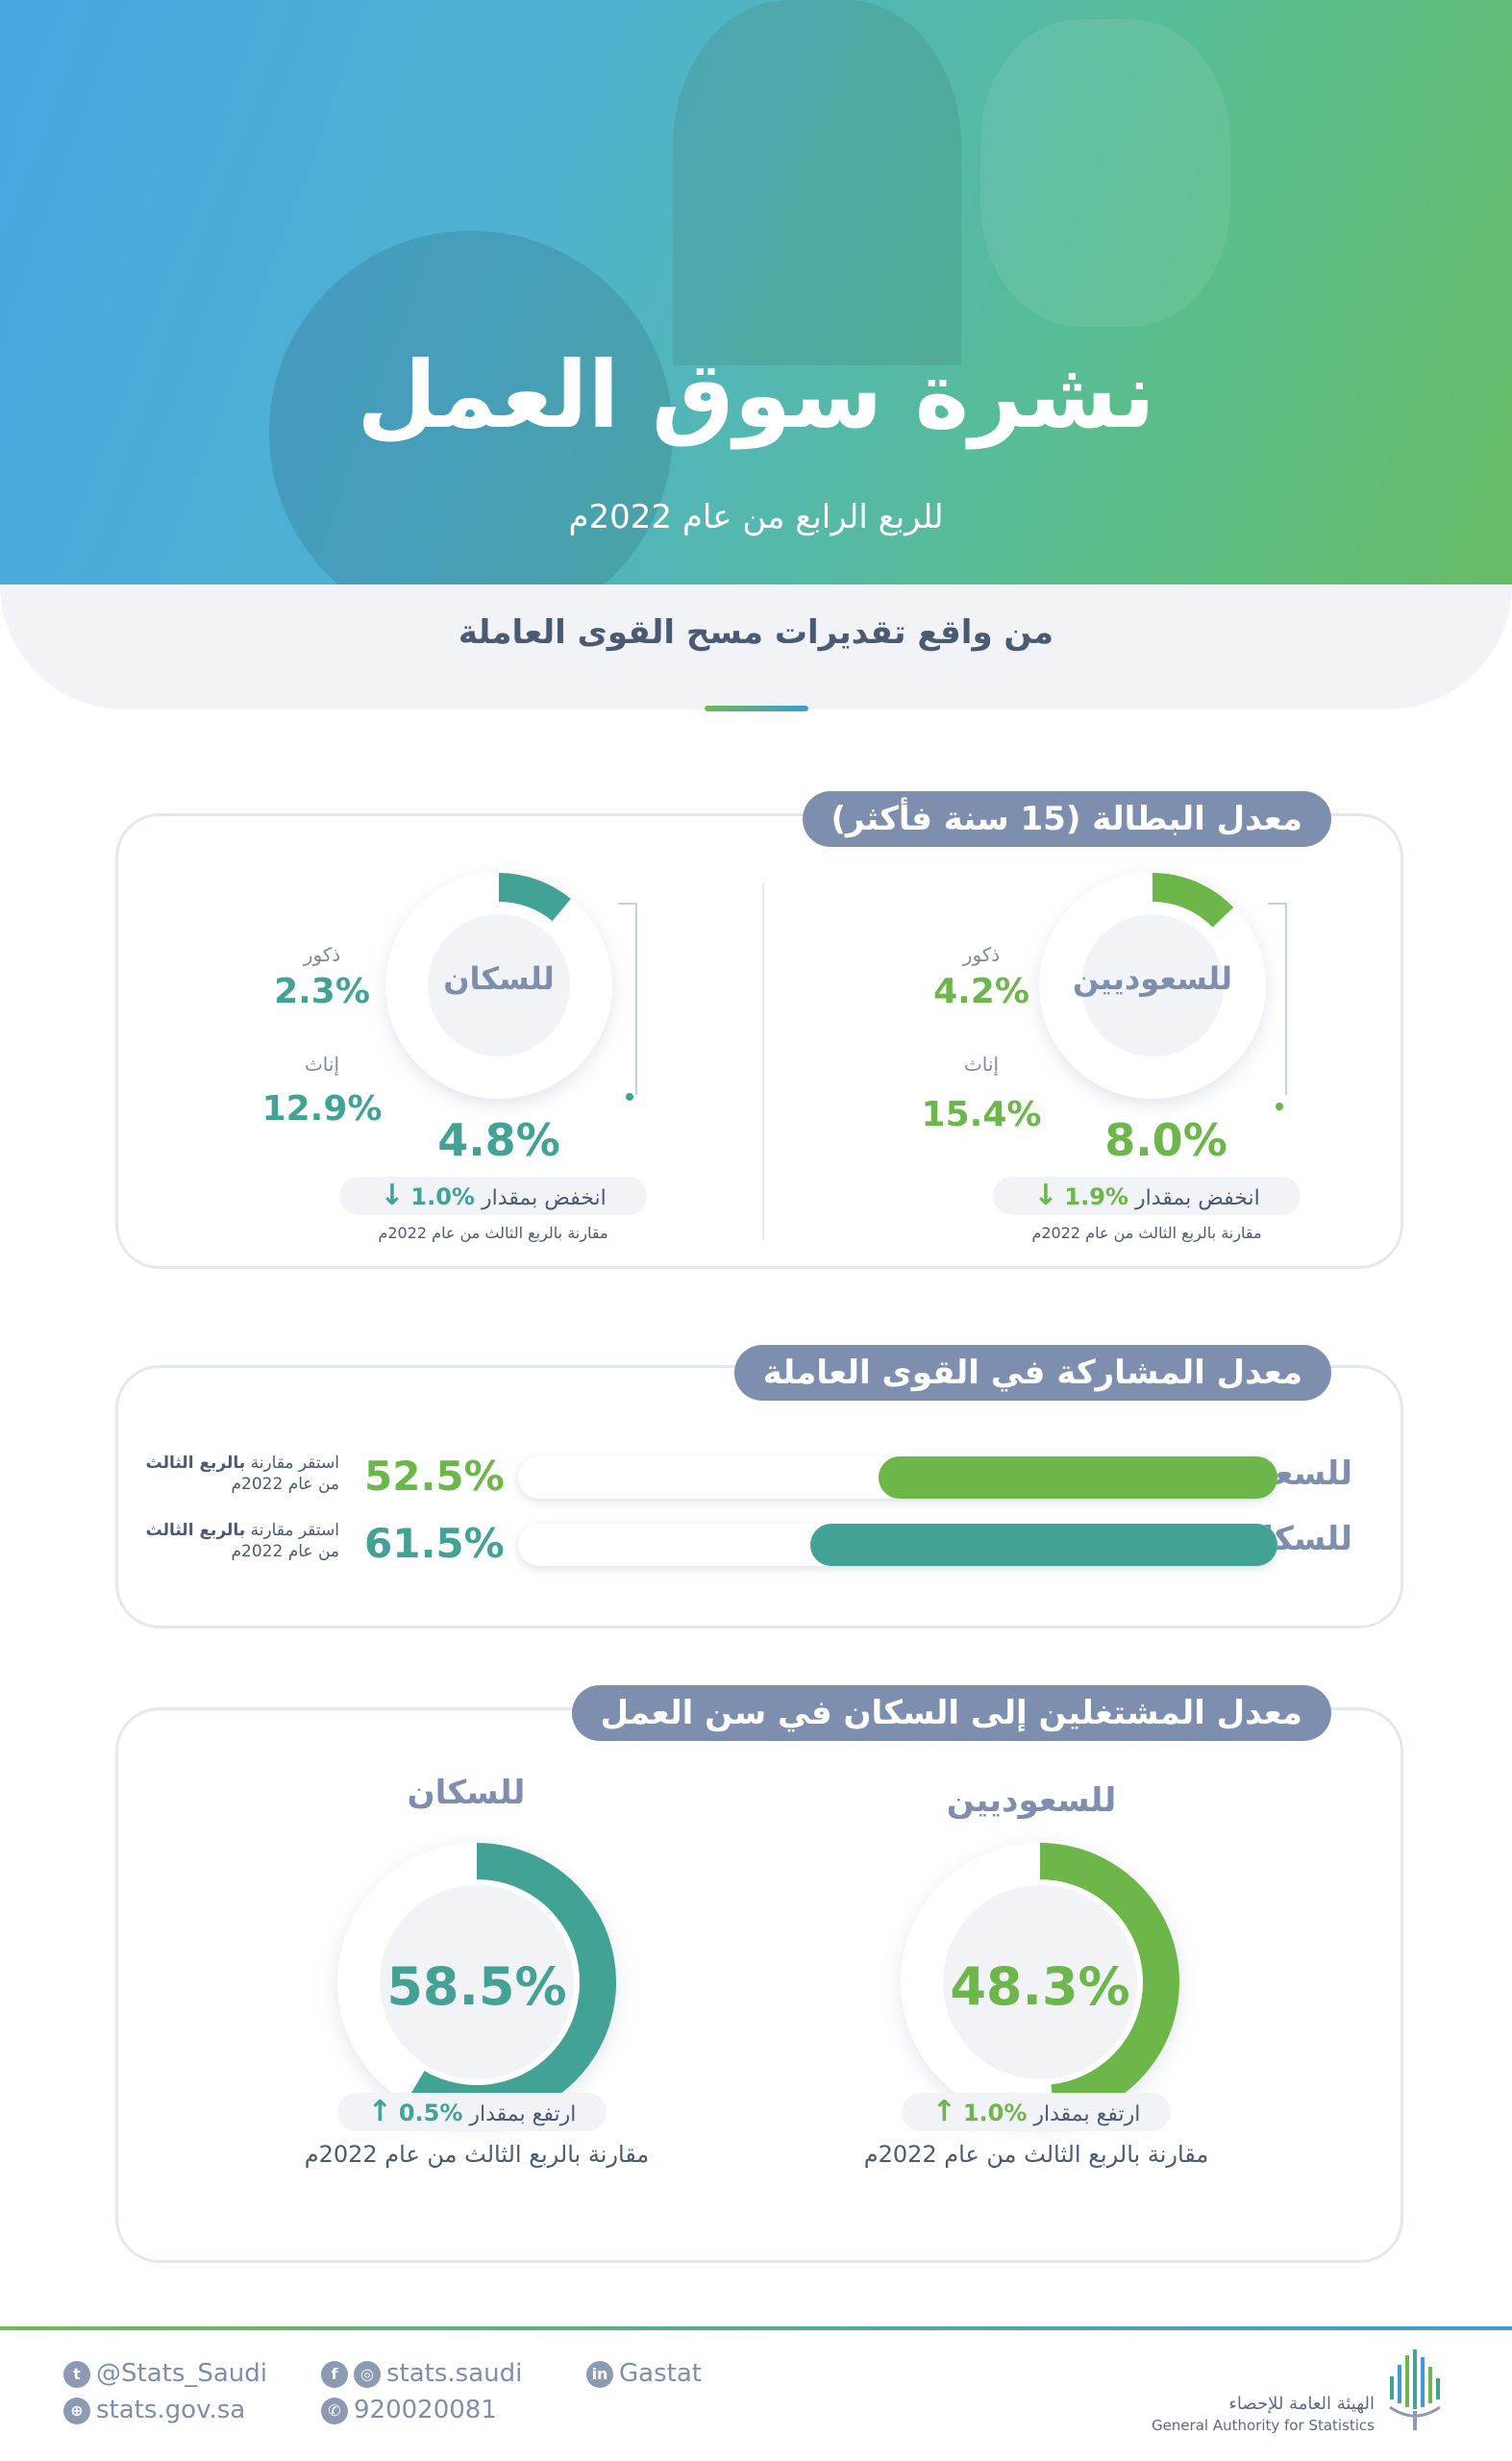 Image resolution: width=1512 pixels, height=2461 pixels. I want to click on change-badge: ارتفع بمقدار %0.5 ↑, so click(472, 2112).